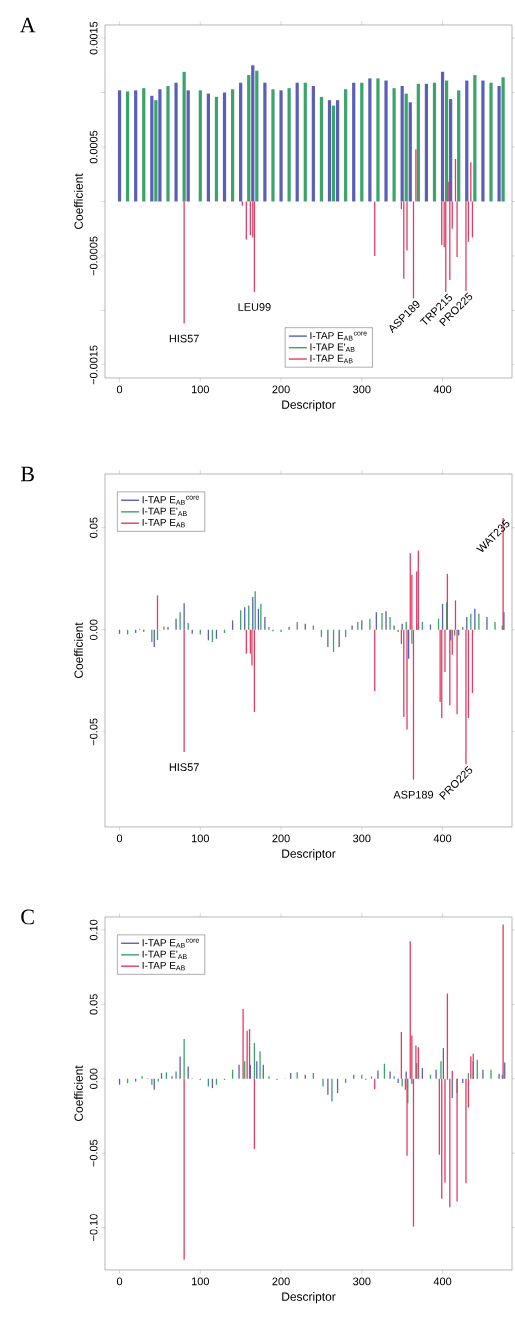 The width and height of the screenshot is (515, 1330). Describe the element at coordinates (27, 474) in the screenshot. I see `chart-title: B` at that location.